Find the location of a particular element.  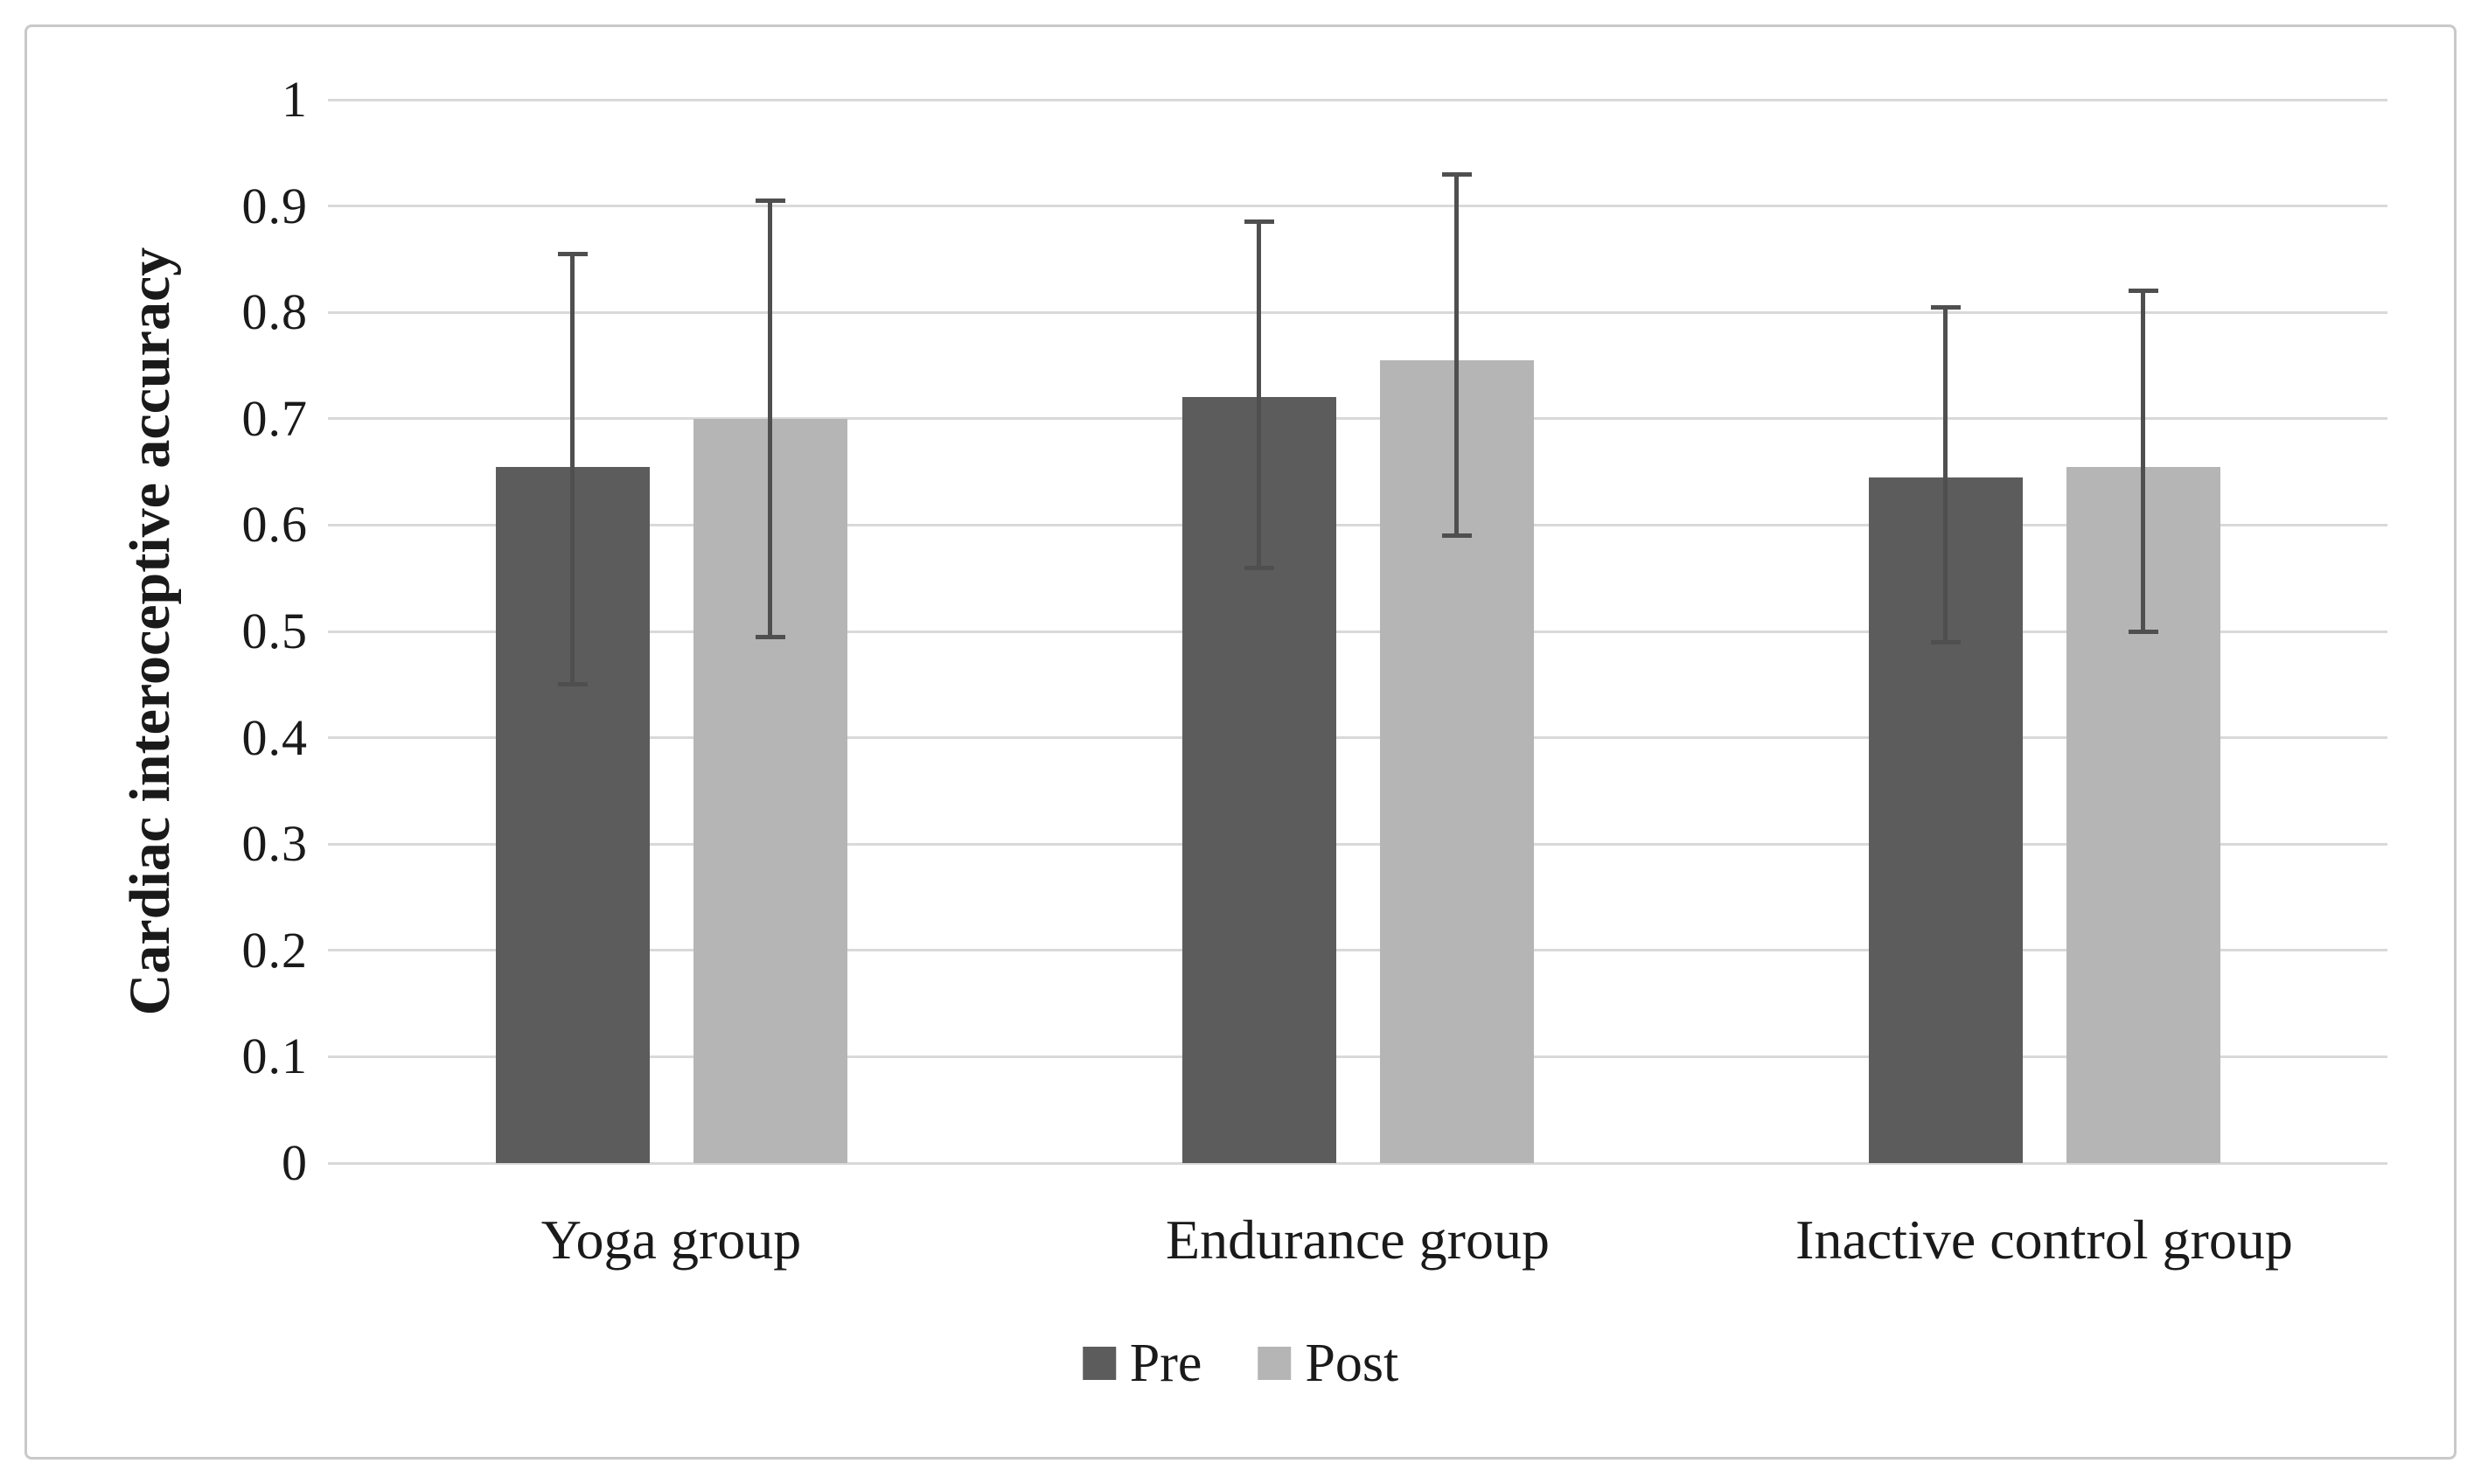

legend-swatch-post-icon is located at coordinates (1275, 1363).